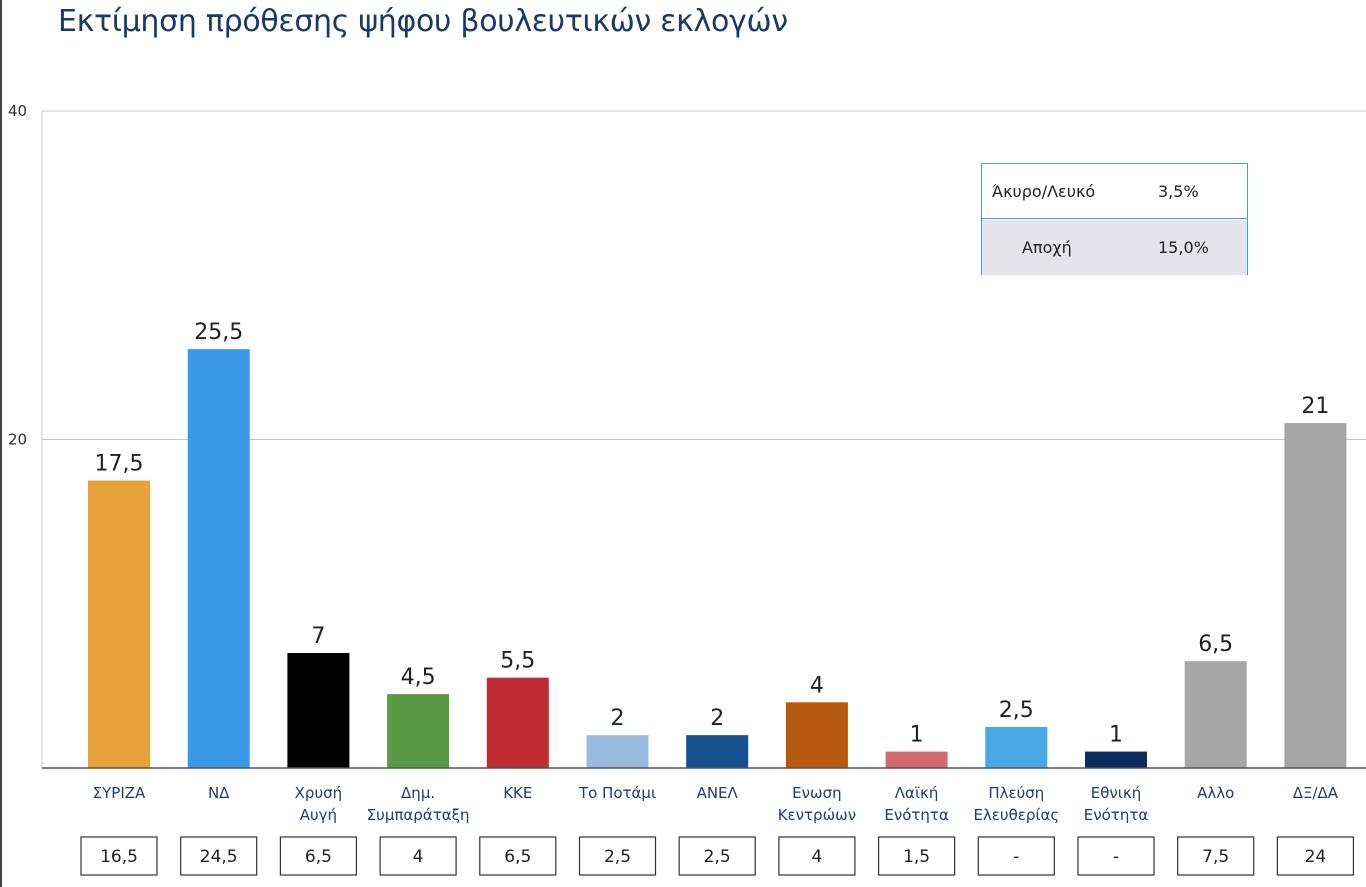 This screenshot has width=1366, height=887. Describe the element at coordinates (17, 440) in the screenshot. I see `y-tick-label-20: 20` at that location.